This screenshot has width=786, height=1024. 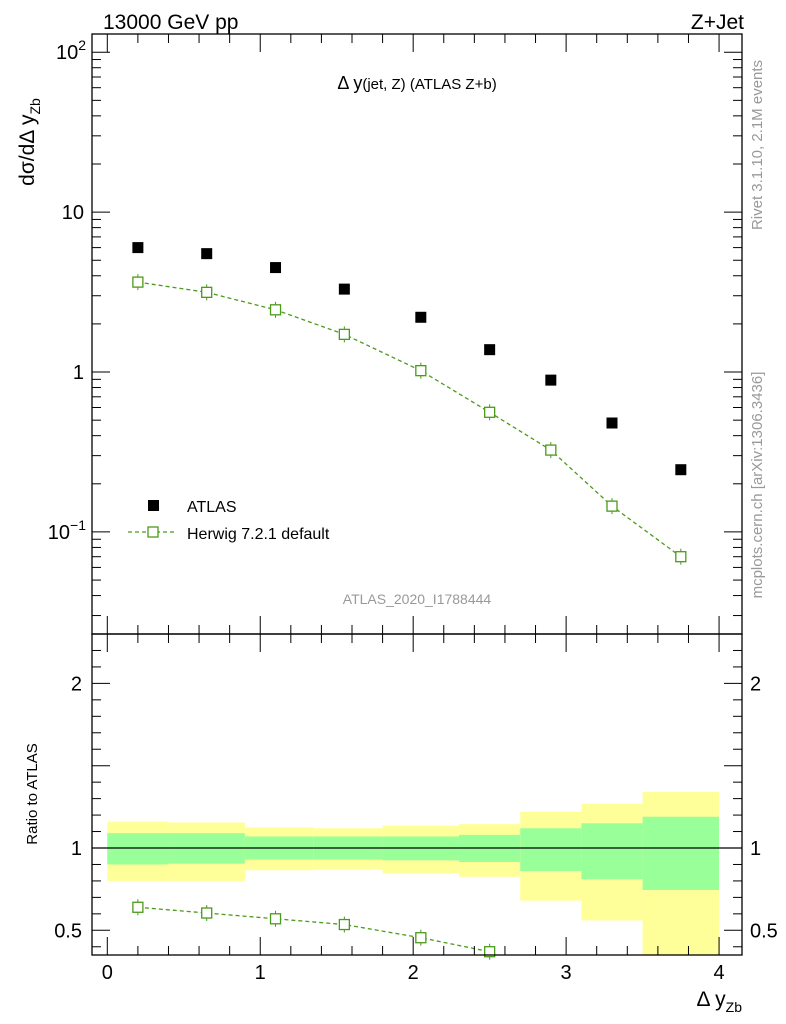 What do you see at coordinates (76, 684) in the screenshot?
I see `ratio-y-tick-label: 2` at bounding box center [76, 684].